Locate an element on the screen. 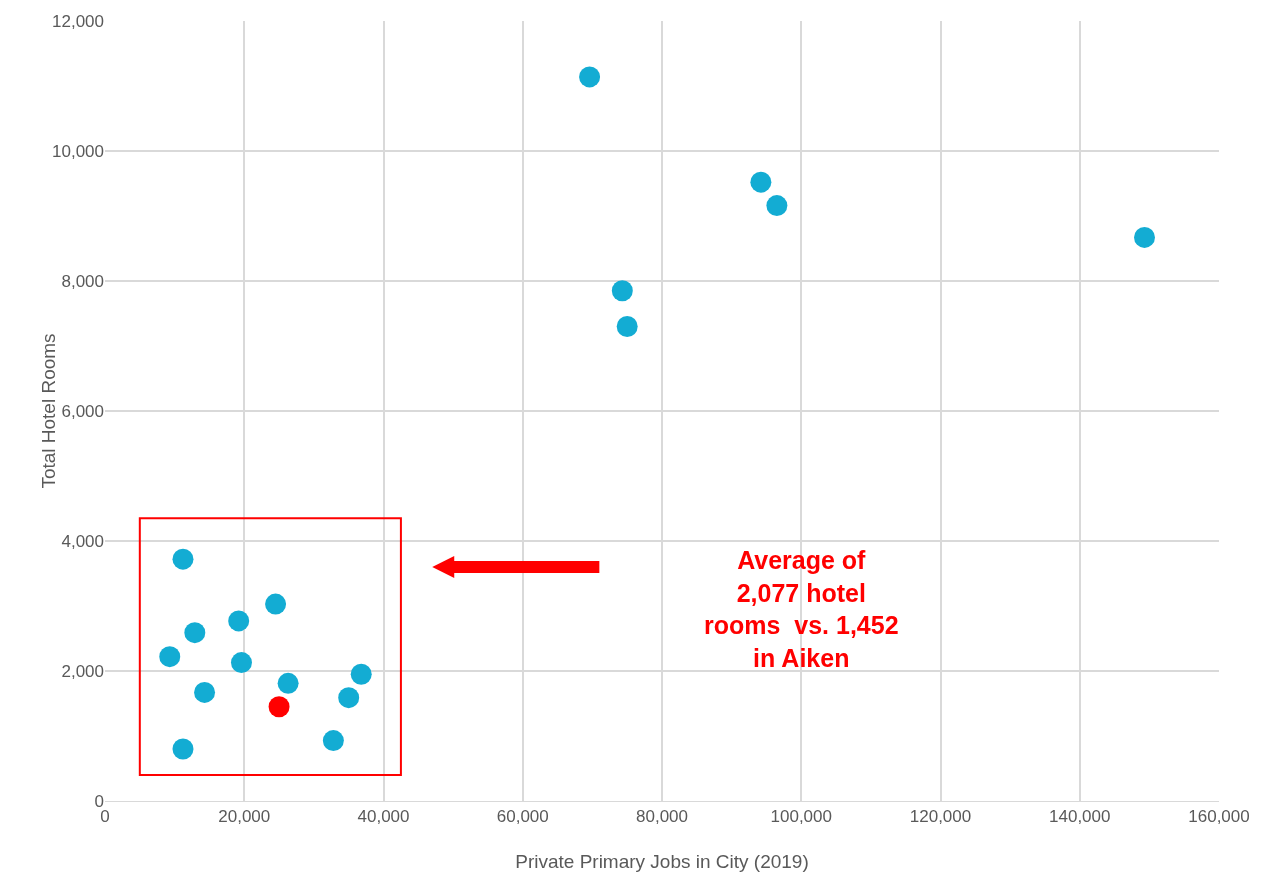  y-tick-label: 8,000 is located at coordinates (82, 281).